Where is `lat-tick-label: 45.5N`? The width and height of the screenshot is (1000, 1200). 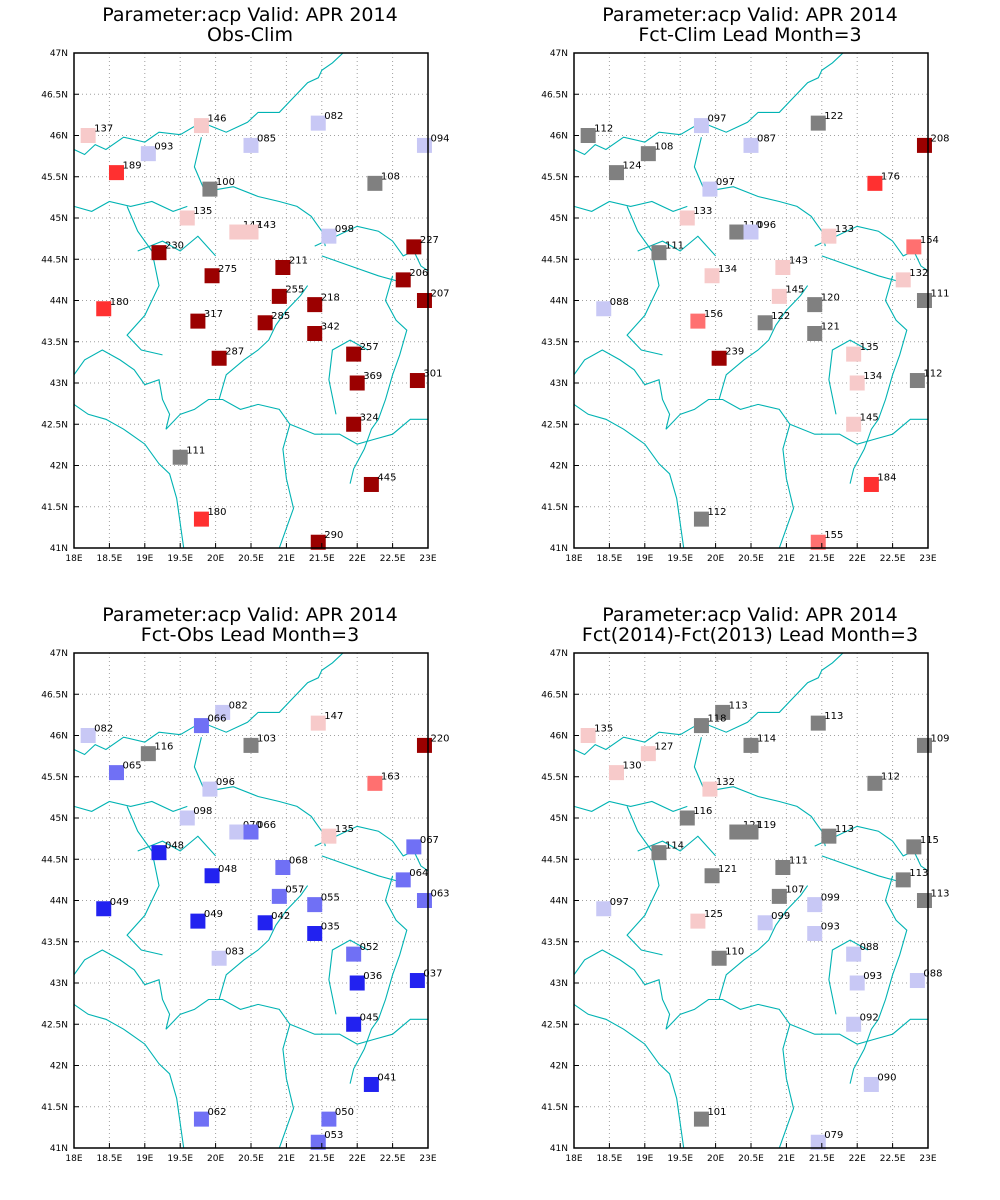 lat-tick-label: 45.5N is located at coordinates (54, 778).